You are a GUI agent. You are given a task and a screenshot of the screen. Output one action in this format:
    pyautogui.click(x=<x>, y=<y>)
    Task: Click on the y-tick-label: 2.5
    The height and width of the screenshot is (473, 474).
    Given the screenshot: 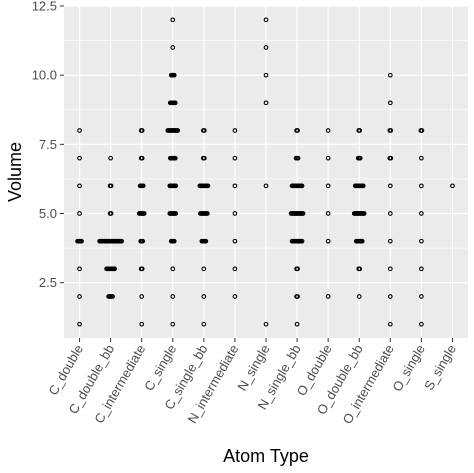 What is the action you would take?
    pyautogui.click(x=48, y=282)
    